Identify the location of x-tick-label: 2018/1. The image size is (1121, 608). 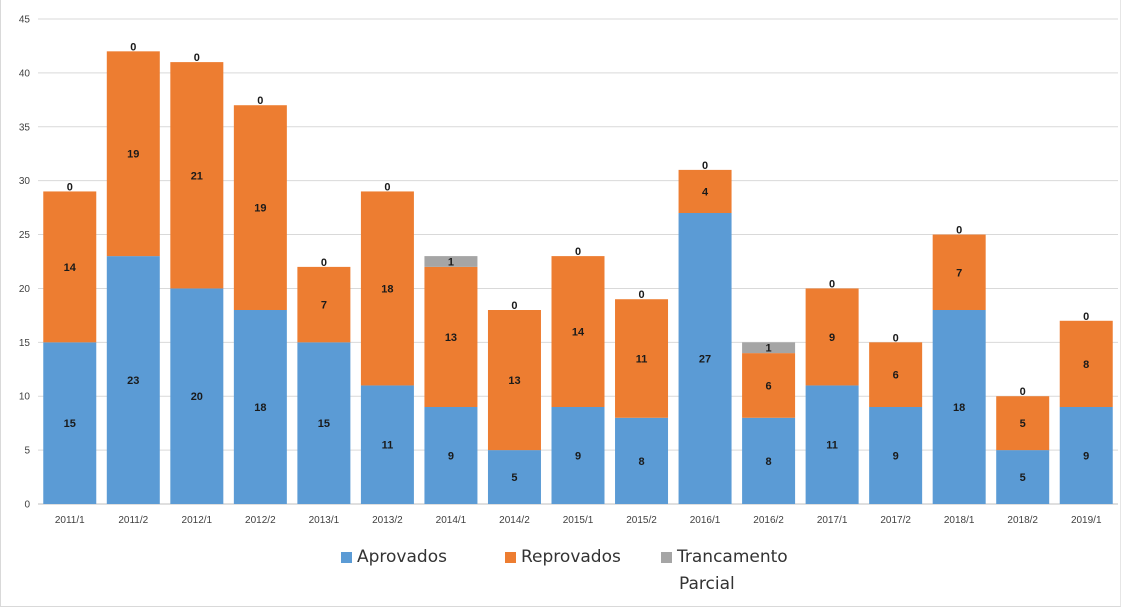
(959, 520).